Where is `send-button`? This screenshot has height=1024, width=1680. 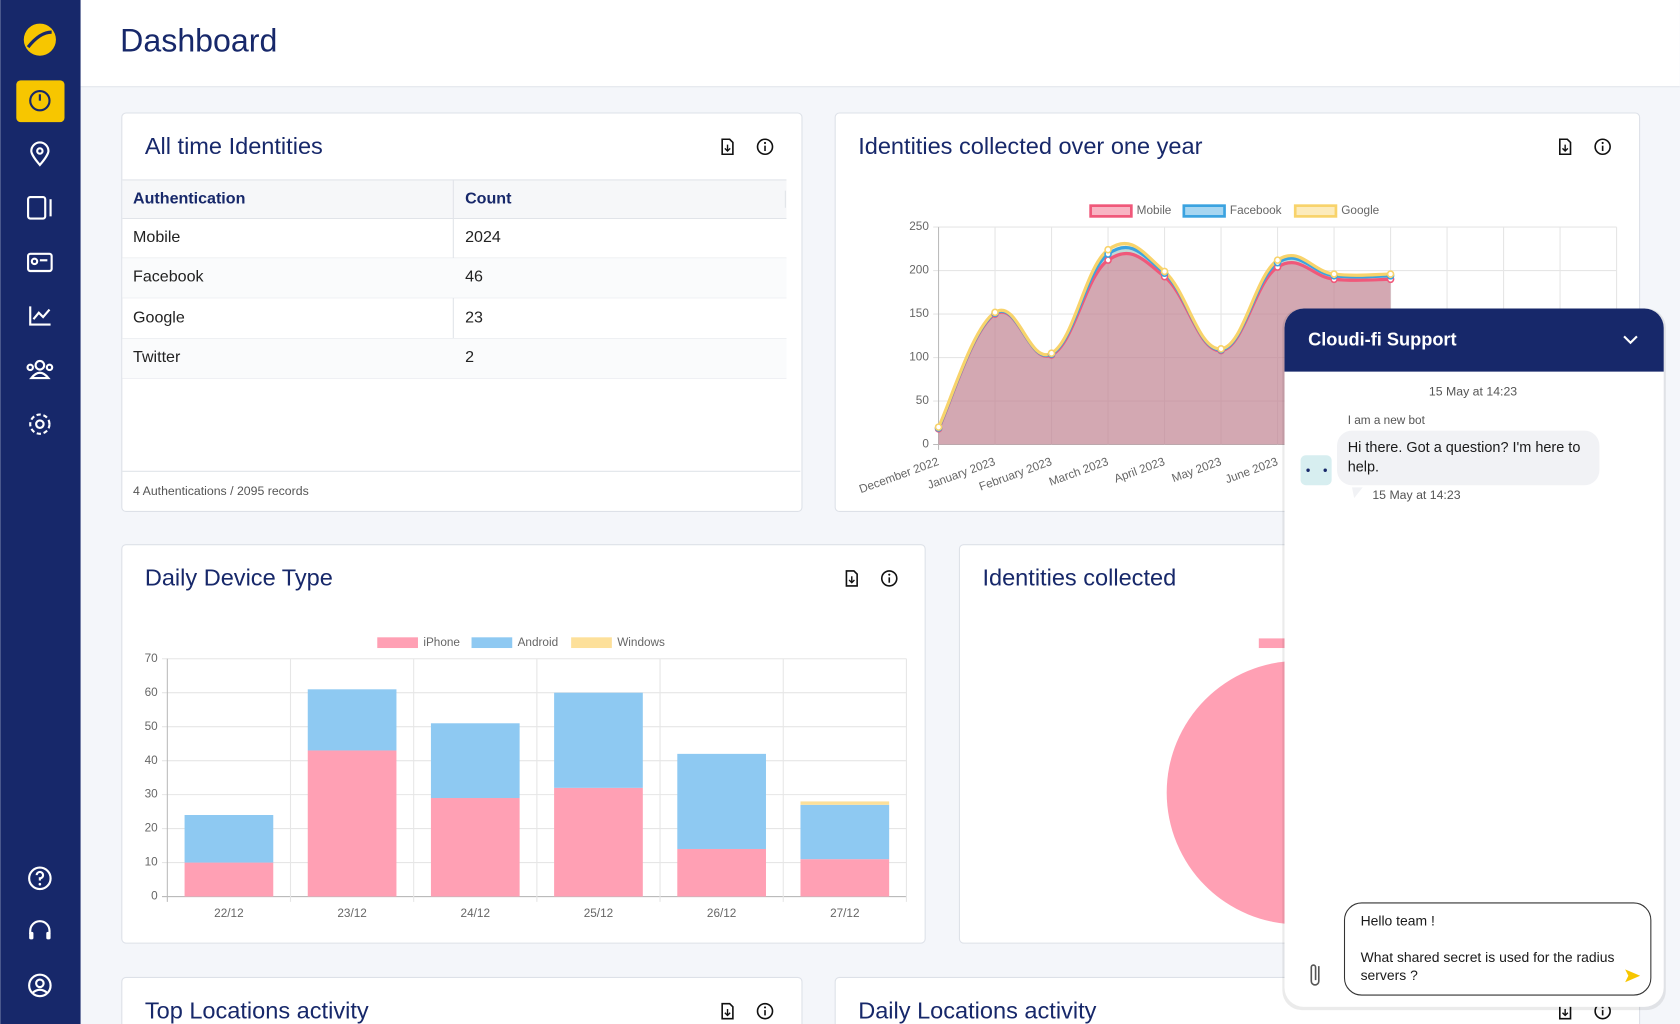
send-button is located at coordinates (1633, 976).